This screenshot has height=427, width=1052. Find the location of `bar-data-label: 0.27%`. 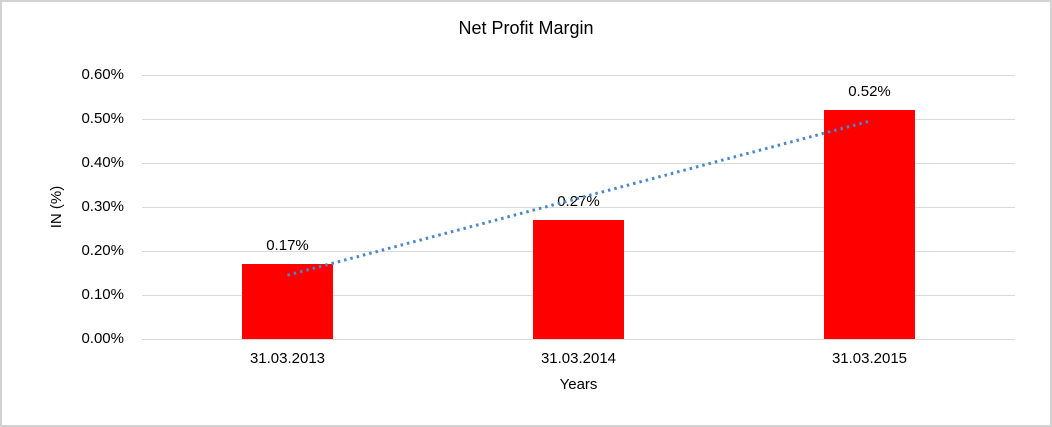

bar-data-label: 0.27% is located at coordinates (578, 202).